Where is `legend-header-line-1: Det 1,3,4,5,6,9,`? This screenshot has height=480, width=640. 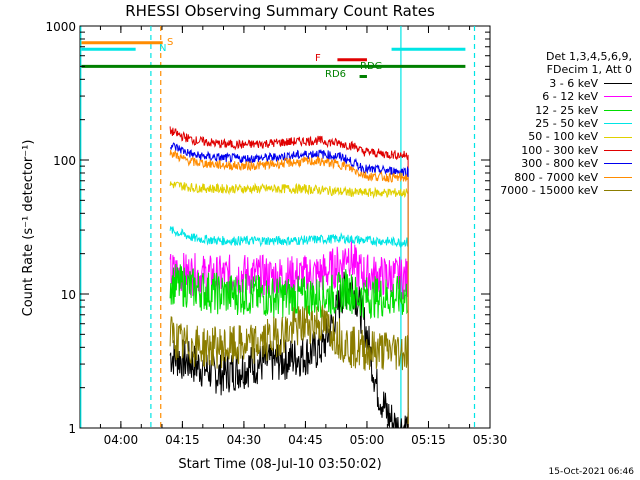 legend-header-line-1: Det 1,3,4,5,6,9, is located at coordinates (588, 56).